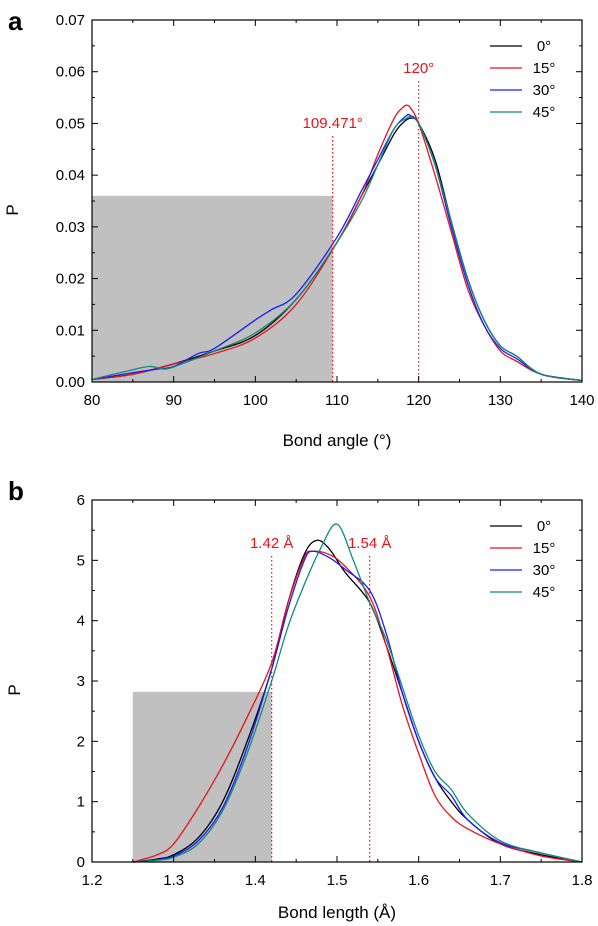 The image size is (598, 926). Describe the element at coordinates (70, 279) in the screenshot. I see `y-tick-label: 0.02` at that location.